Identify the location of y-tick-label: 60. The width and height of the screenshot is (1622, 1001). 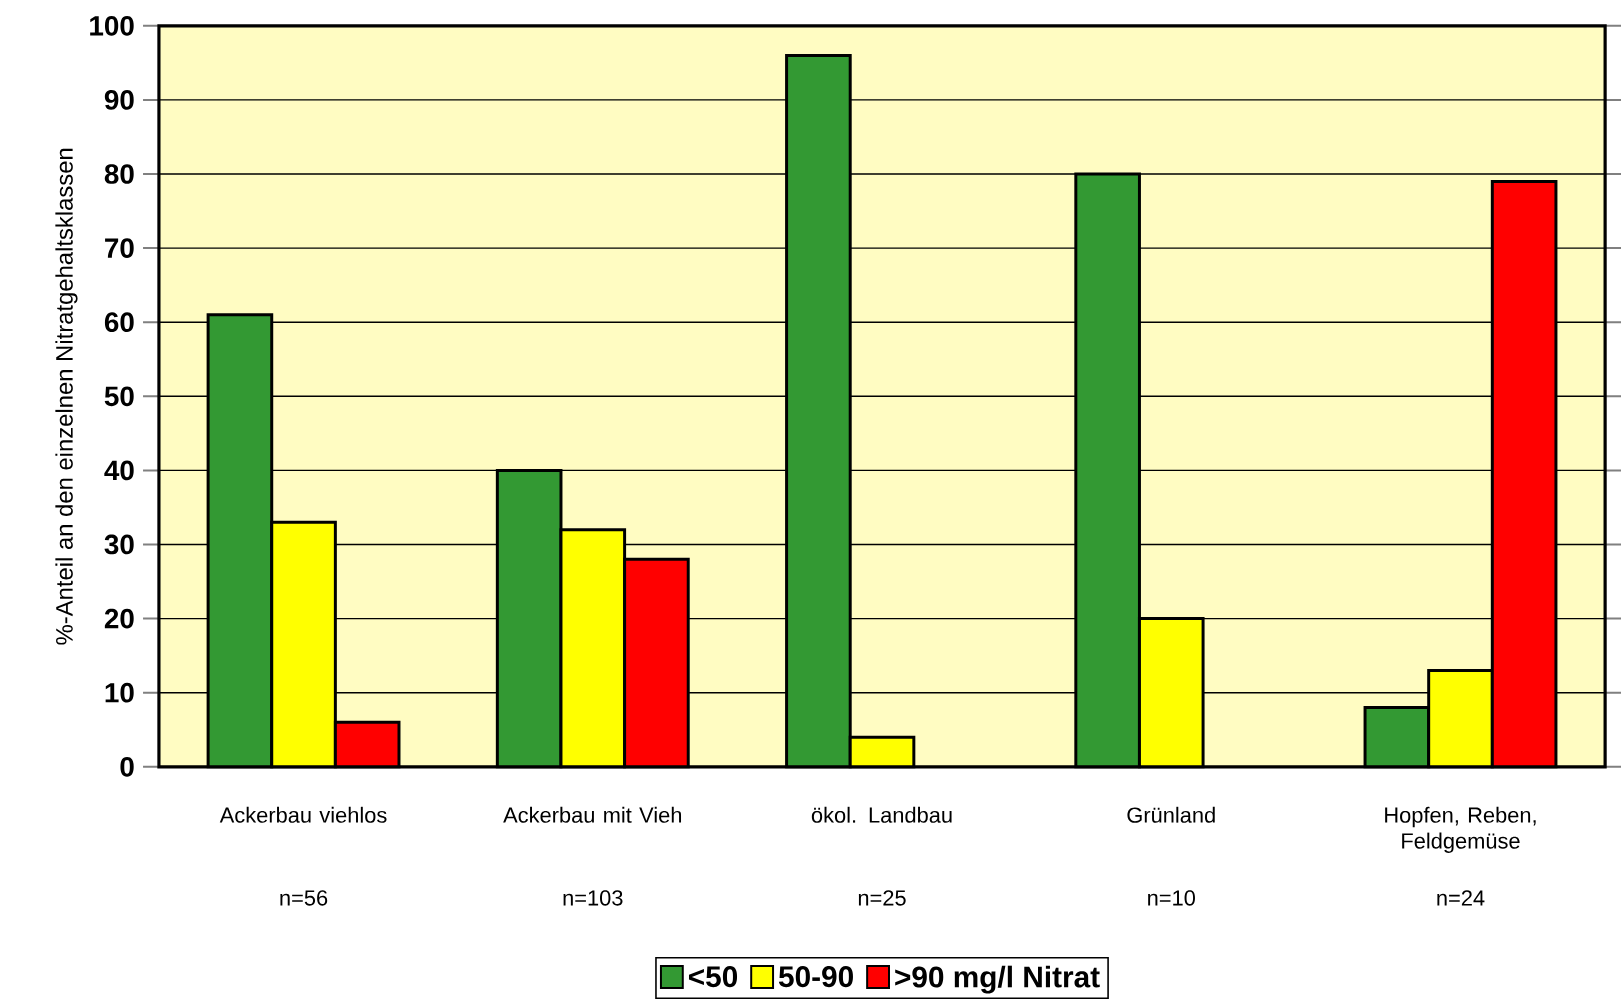
(119, 322).